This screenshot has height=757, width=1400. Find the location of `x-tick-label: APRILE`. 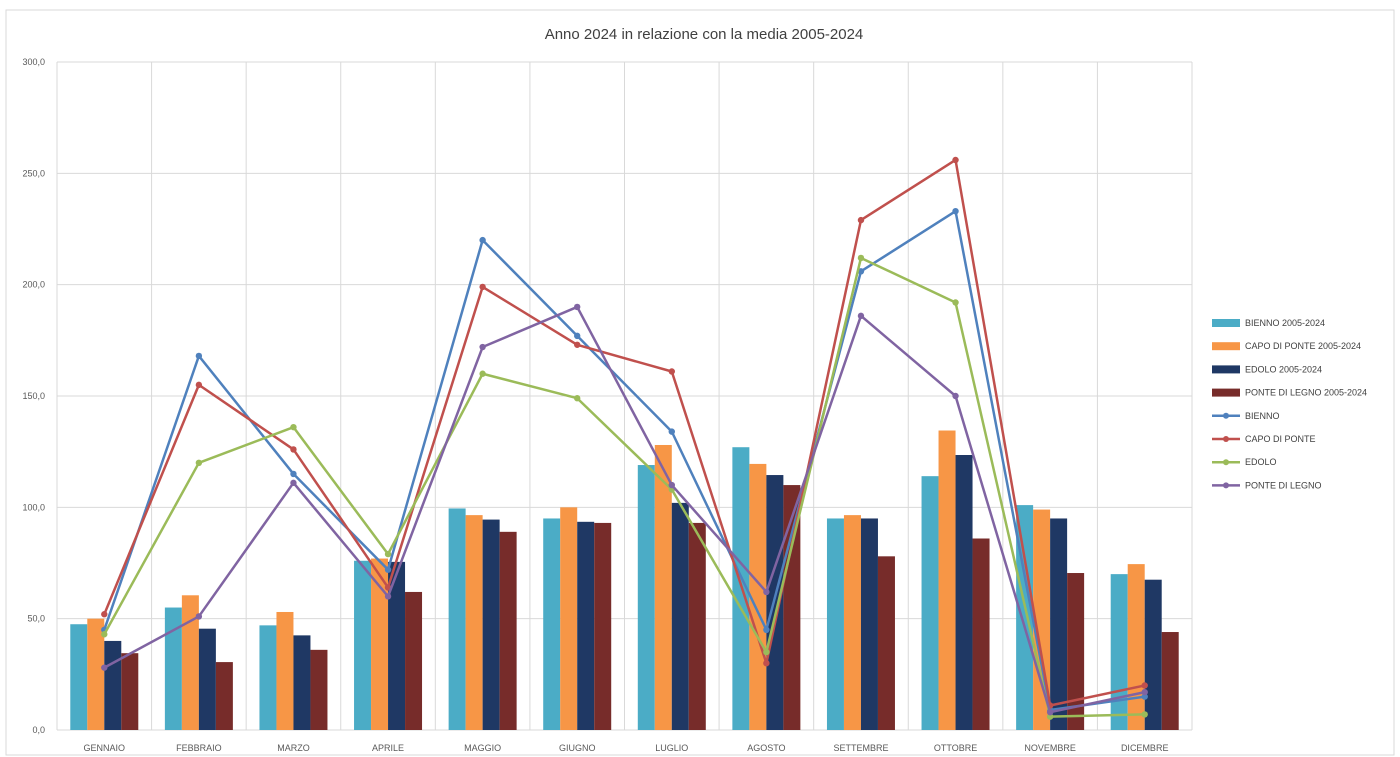

x-tick-label: APRILE is located at coordinates (388, 748).